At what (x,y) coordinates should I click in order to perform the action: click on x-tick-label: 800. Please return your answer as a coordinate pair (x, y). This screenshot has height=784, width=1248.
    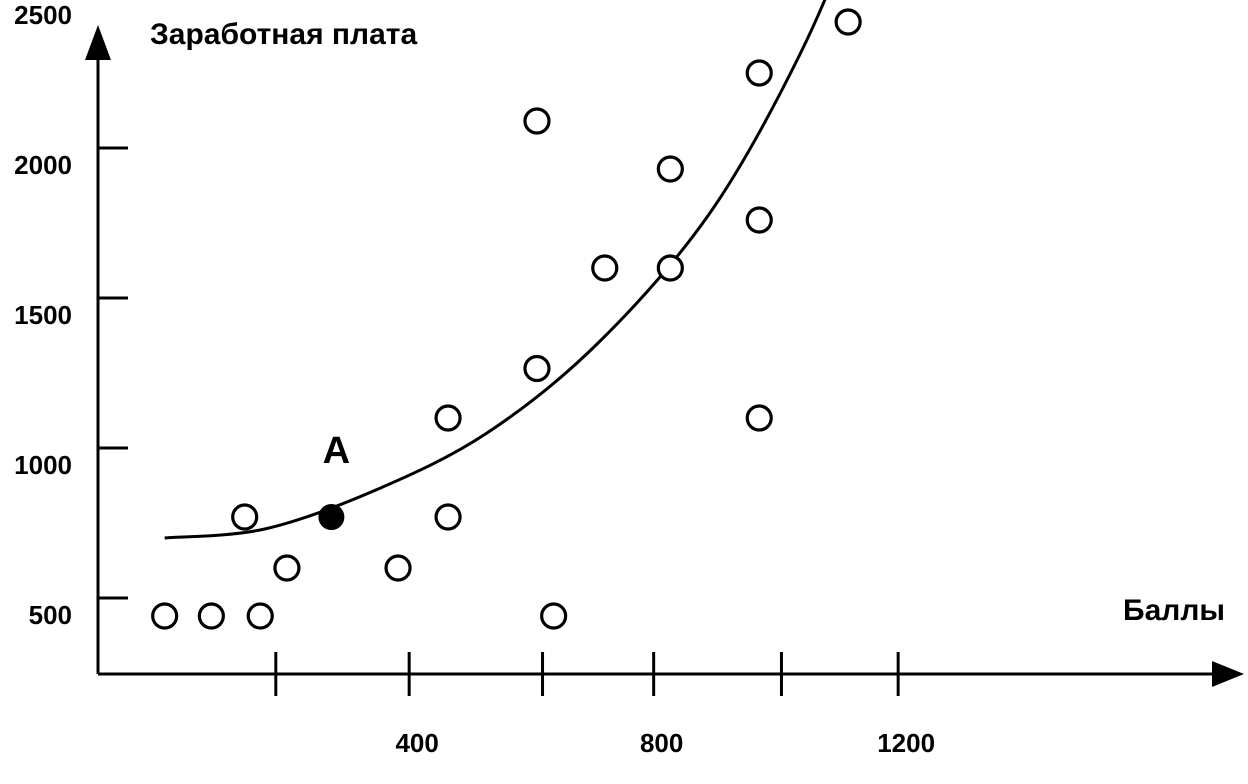
    Looking at the image, I should click on (661, 743).